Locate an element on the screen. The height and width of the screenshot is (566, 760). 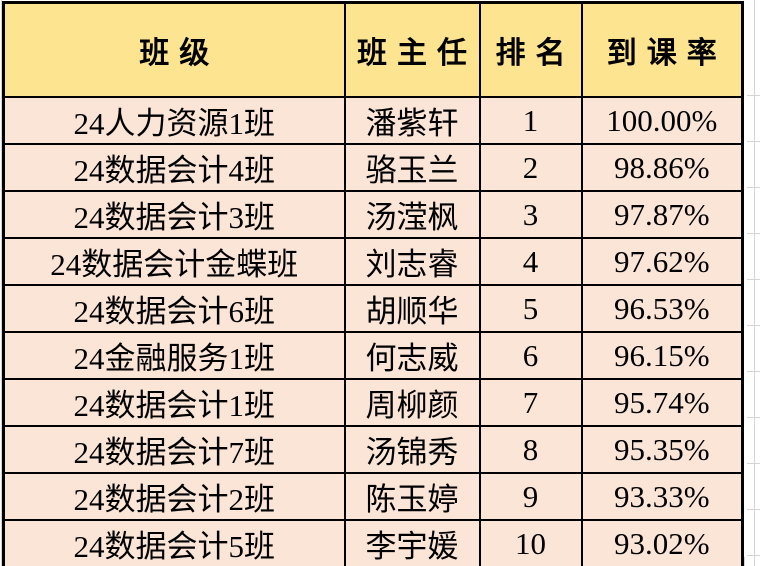
teacher-cell: 何志威 is located at coordinates (412, 355).